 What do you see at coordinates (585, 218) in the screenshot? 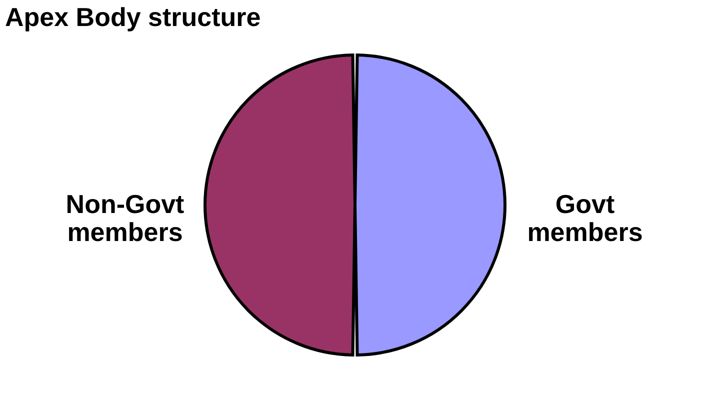
I see `slice-label: Govt members` at bounding box center [585, 218].